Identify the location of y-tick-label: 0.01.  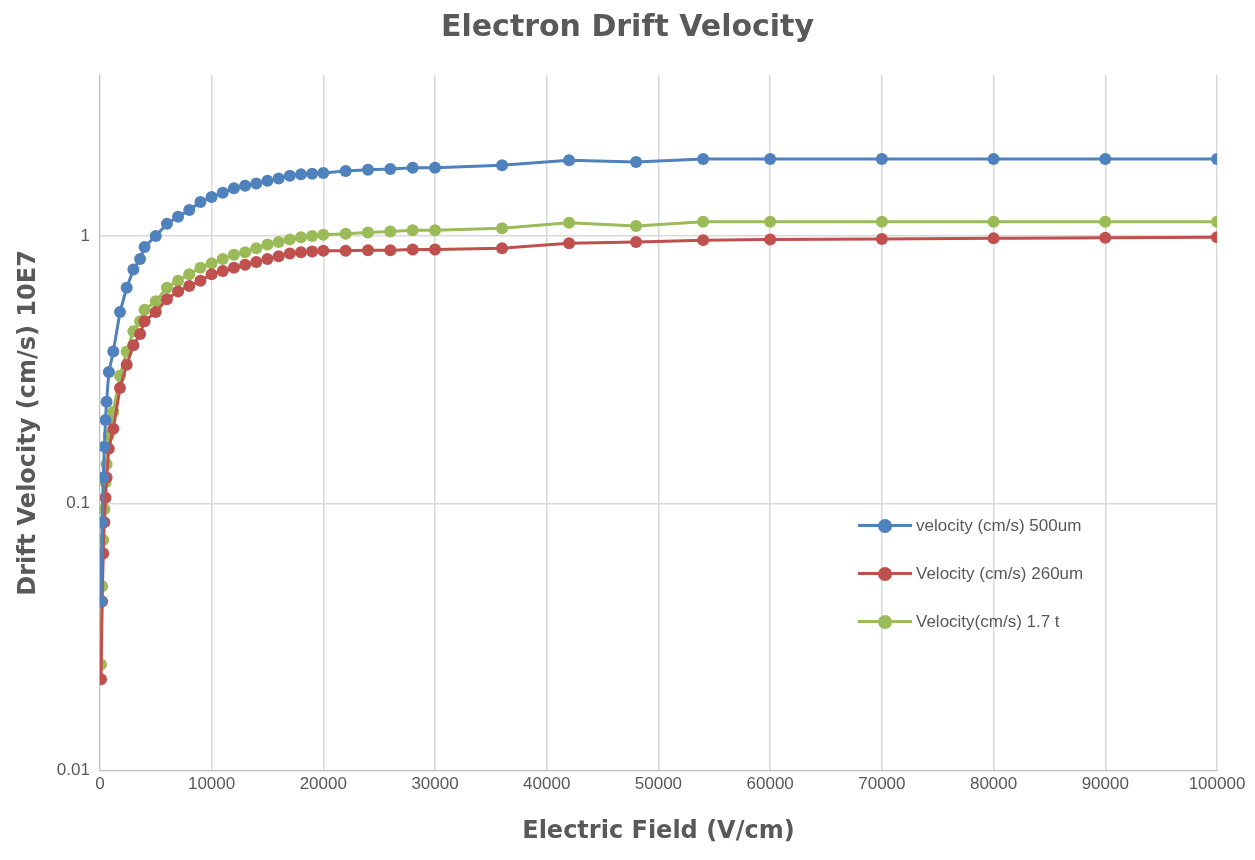
(73, 770).